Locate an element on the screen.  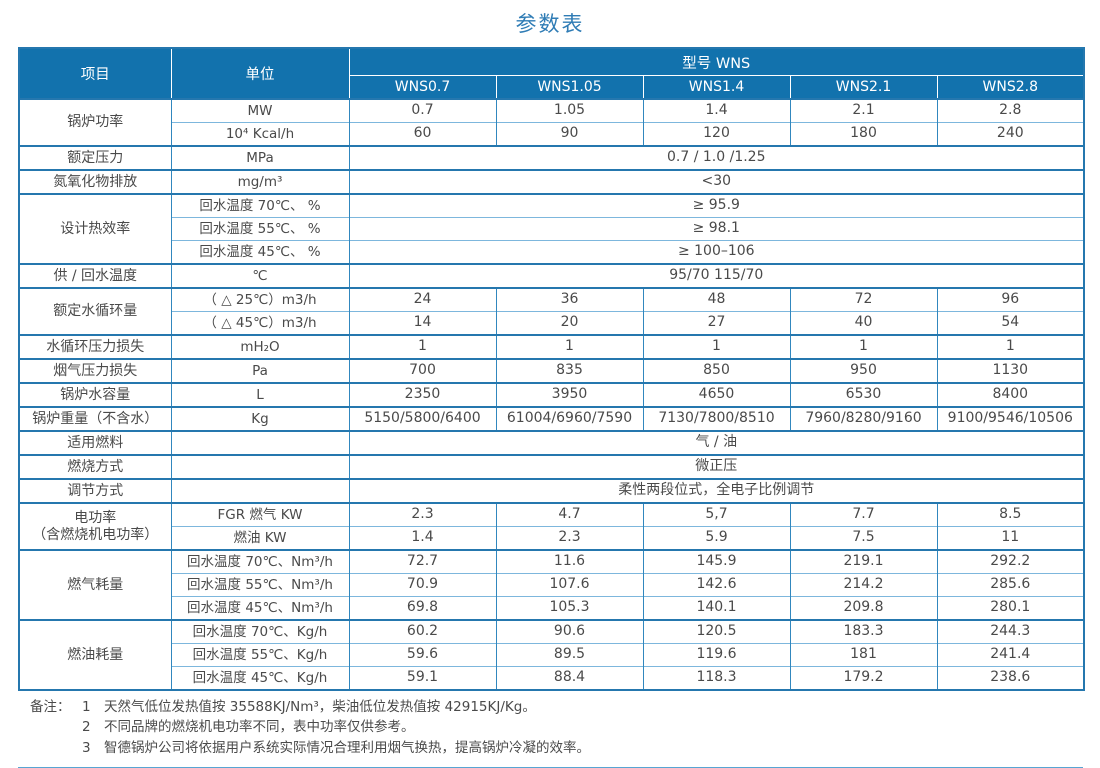
table-row: 回水温度 55℃、Kg/h 59.6 89.5 119.6 181 241.4 is located at coordinates (552, 655).